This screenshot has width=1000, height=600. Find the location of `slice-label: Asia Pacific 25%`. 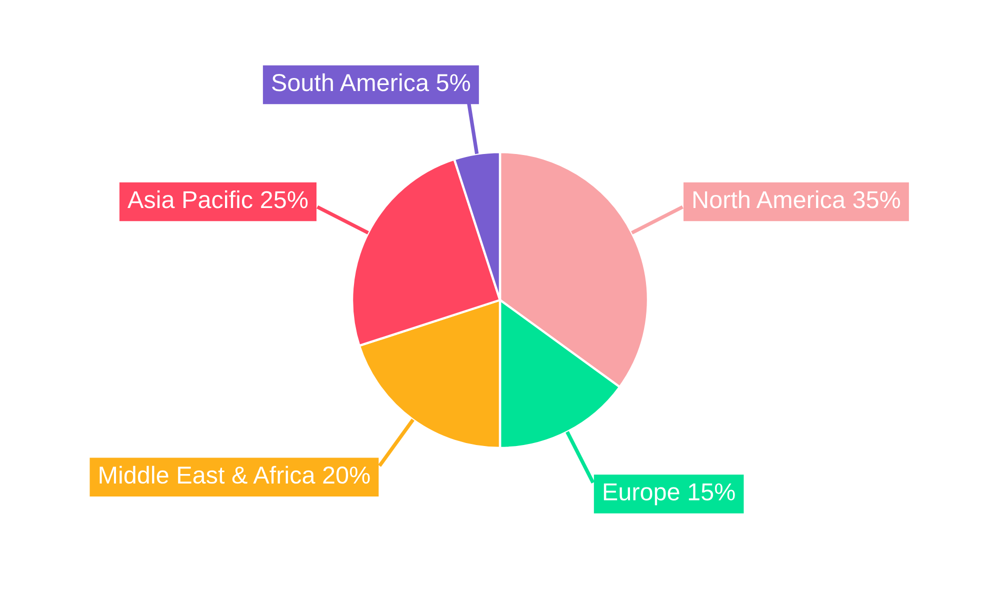

slice-label: Asia Pacific 25% is located at coordinates (218, 199).